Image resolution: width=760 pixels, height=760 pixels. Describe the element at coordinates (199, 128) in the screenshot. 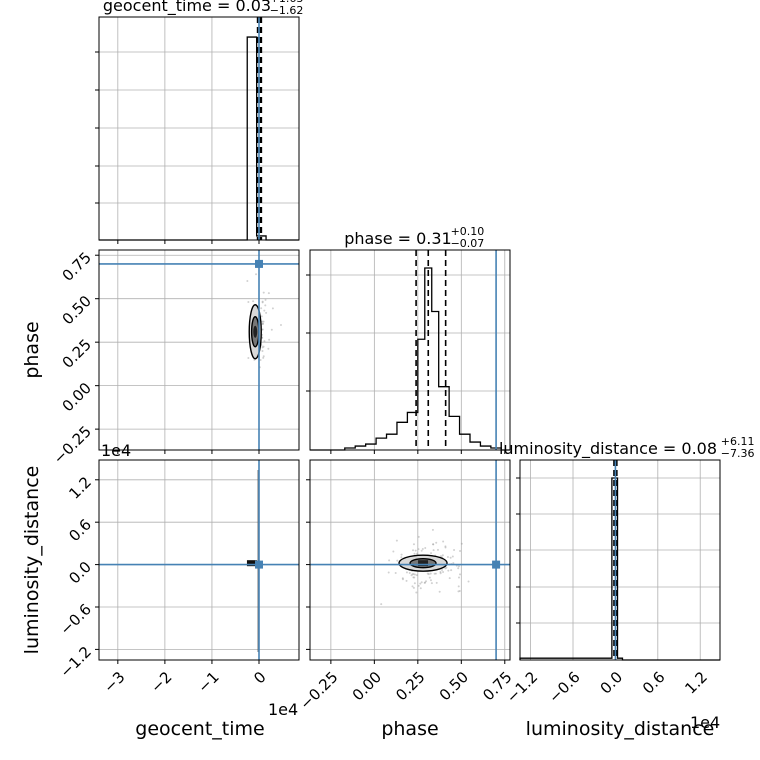

I see `hist-geocent_time-frame` at that location.